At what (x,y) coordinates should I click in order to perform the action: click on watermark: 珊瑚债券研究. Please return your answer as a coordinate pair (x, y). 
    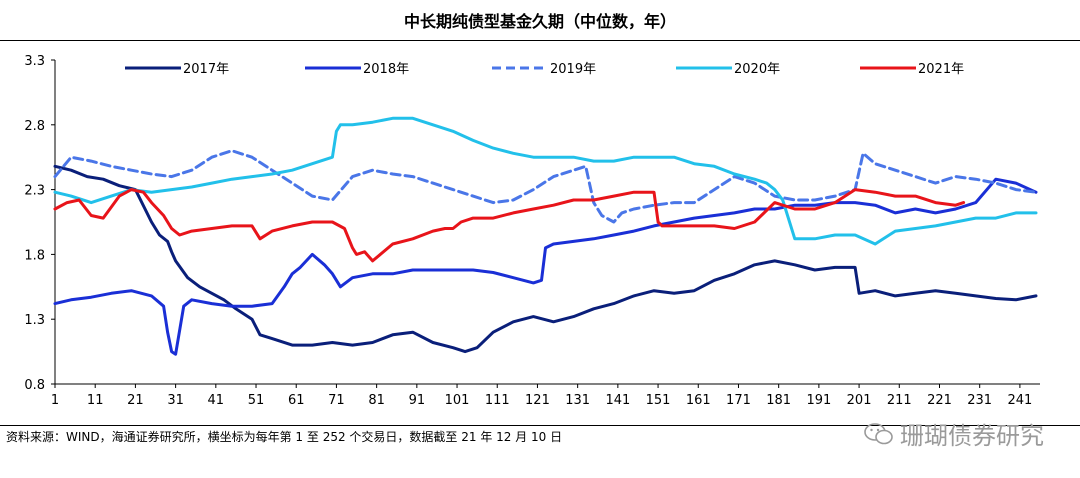
    Looking at the image, I should click on (954, 433).